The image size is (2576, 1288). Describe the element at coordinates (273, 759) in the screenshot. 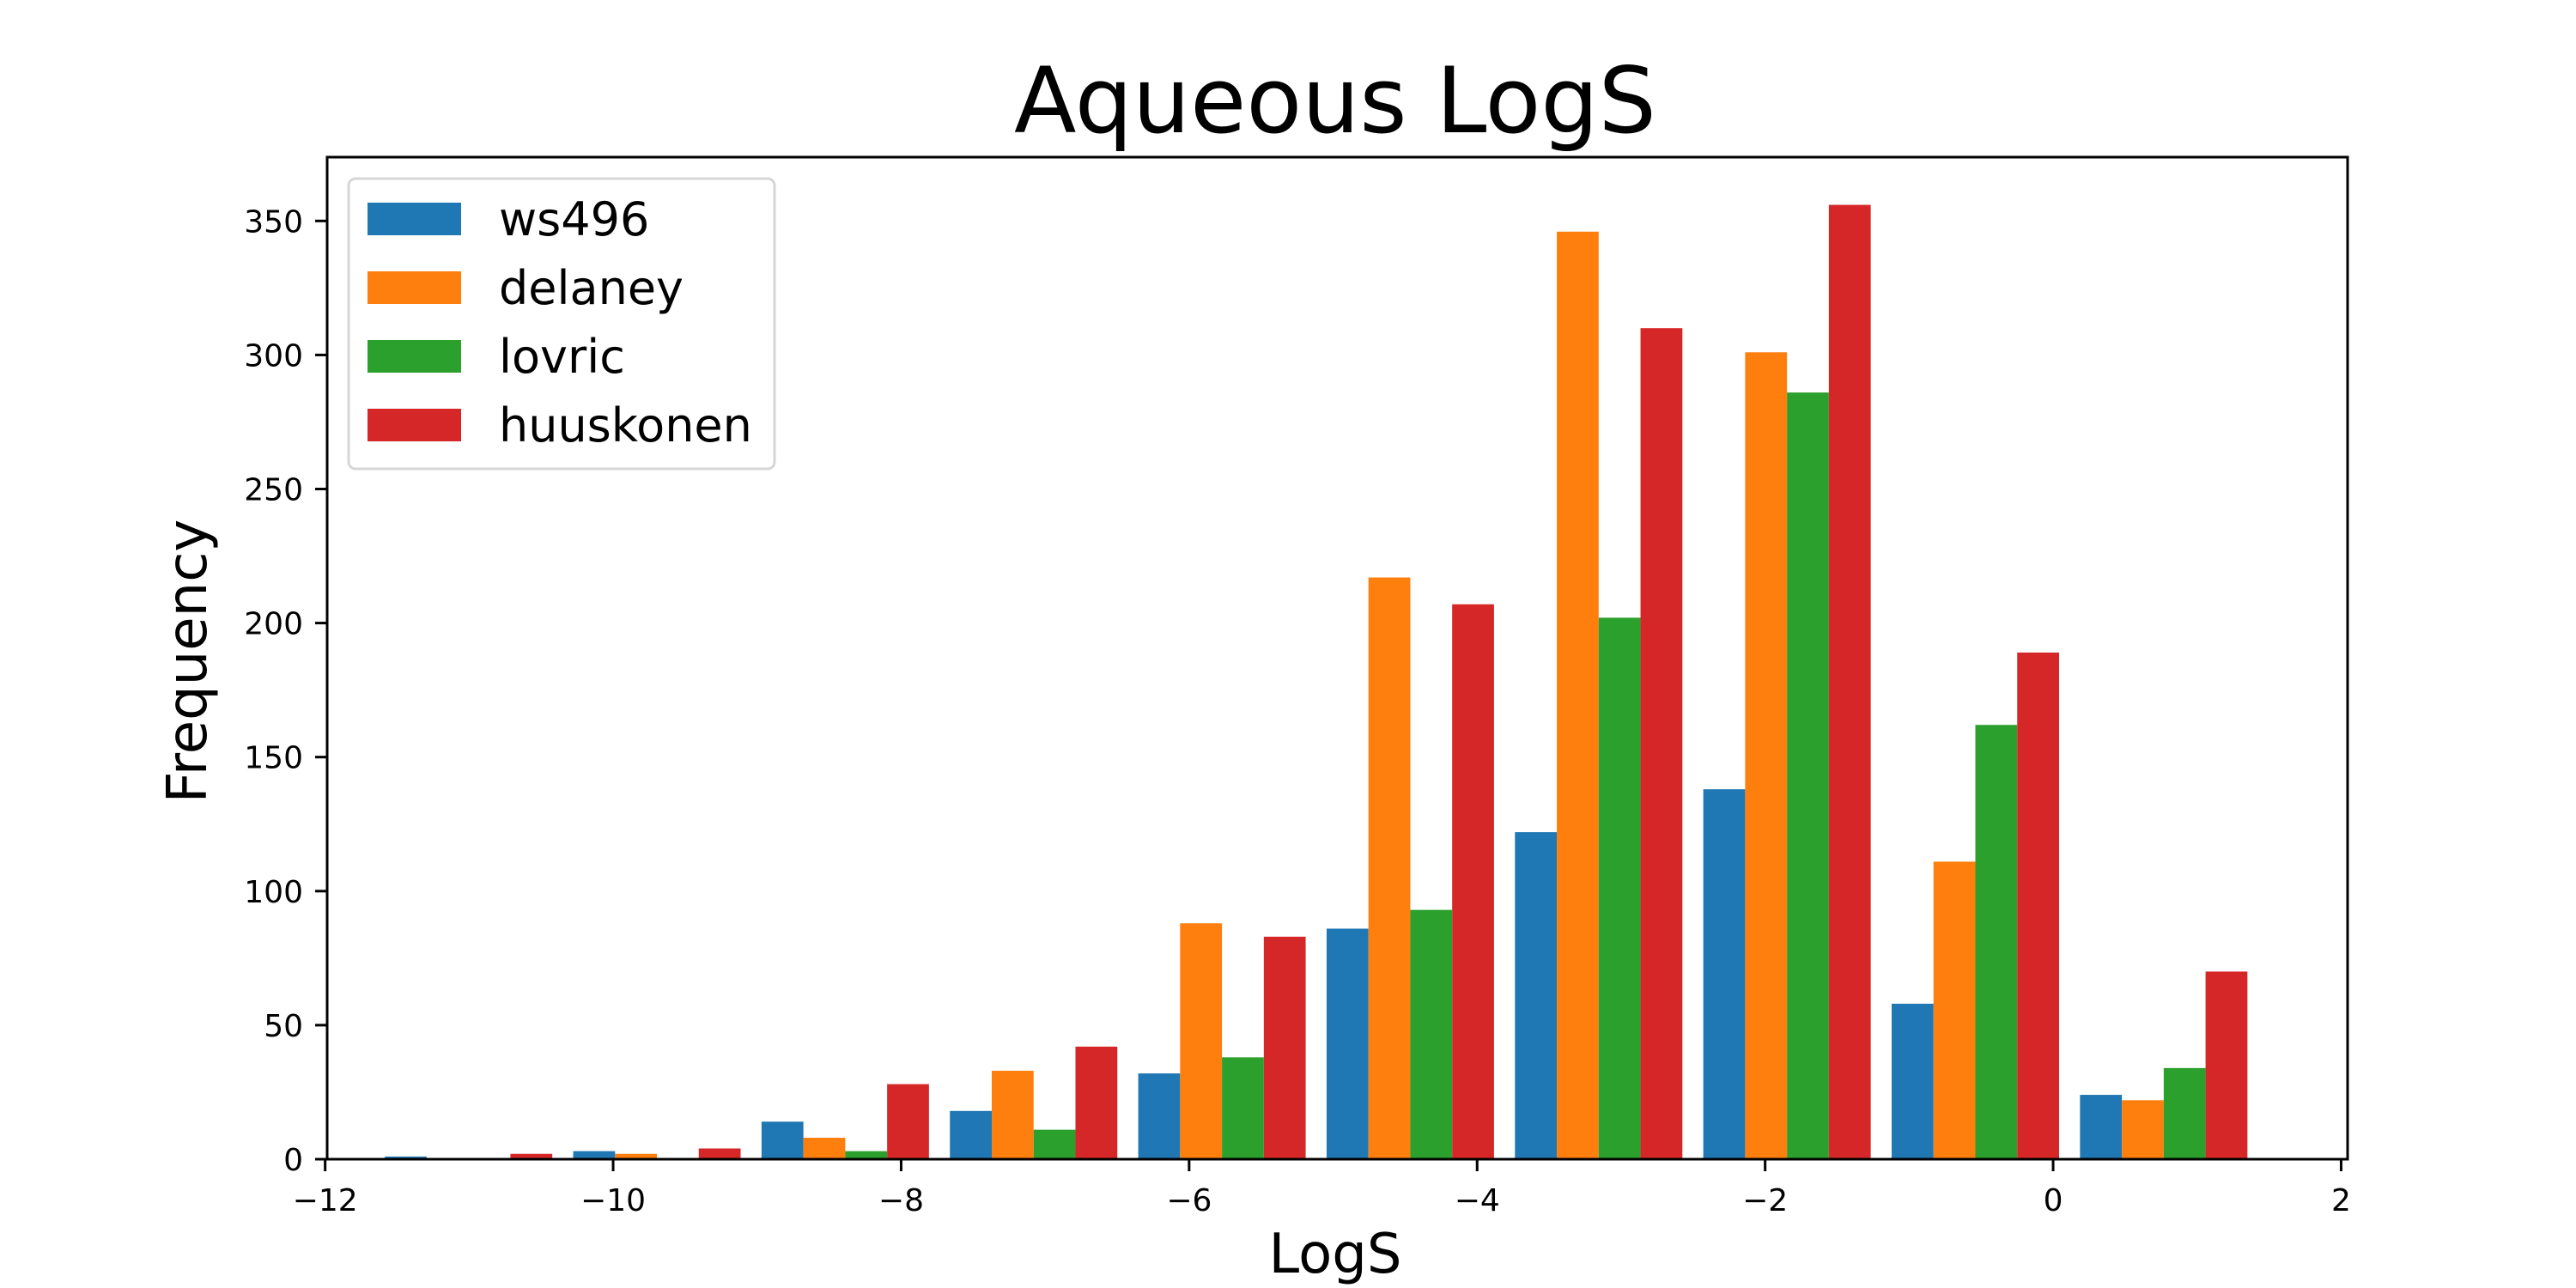

I see `y-tick-label: 150` at that location.